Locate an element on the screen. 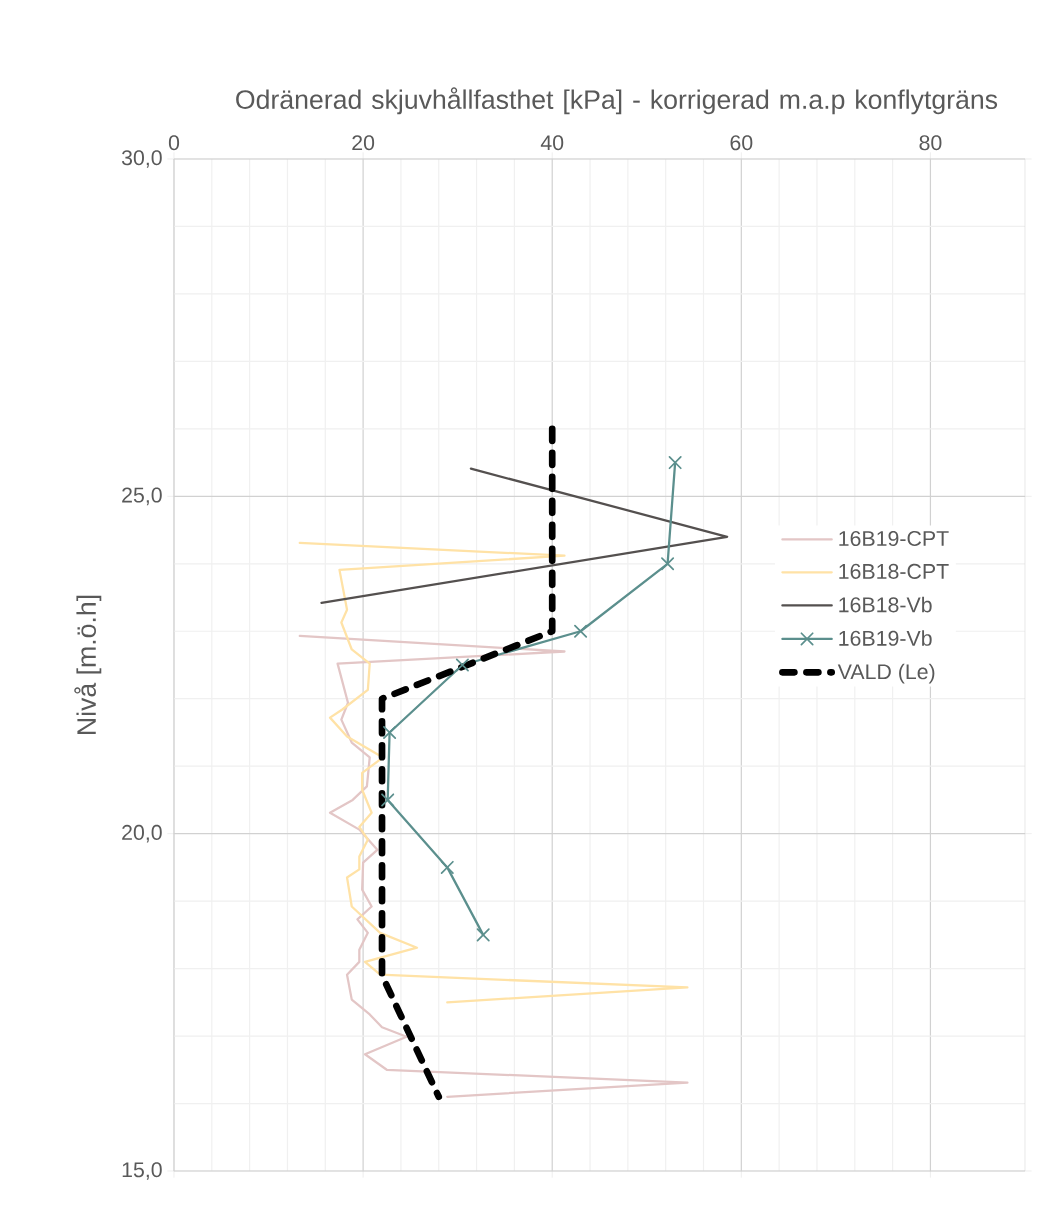 This screenshot has height=1206, width=1051. y-axis-title: Nivå [m.ö.h] is located at coordinates (88, 664).